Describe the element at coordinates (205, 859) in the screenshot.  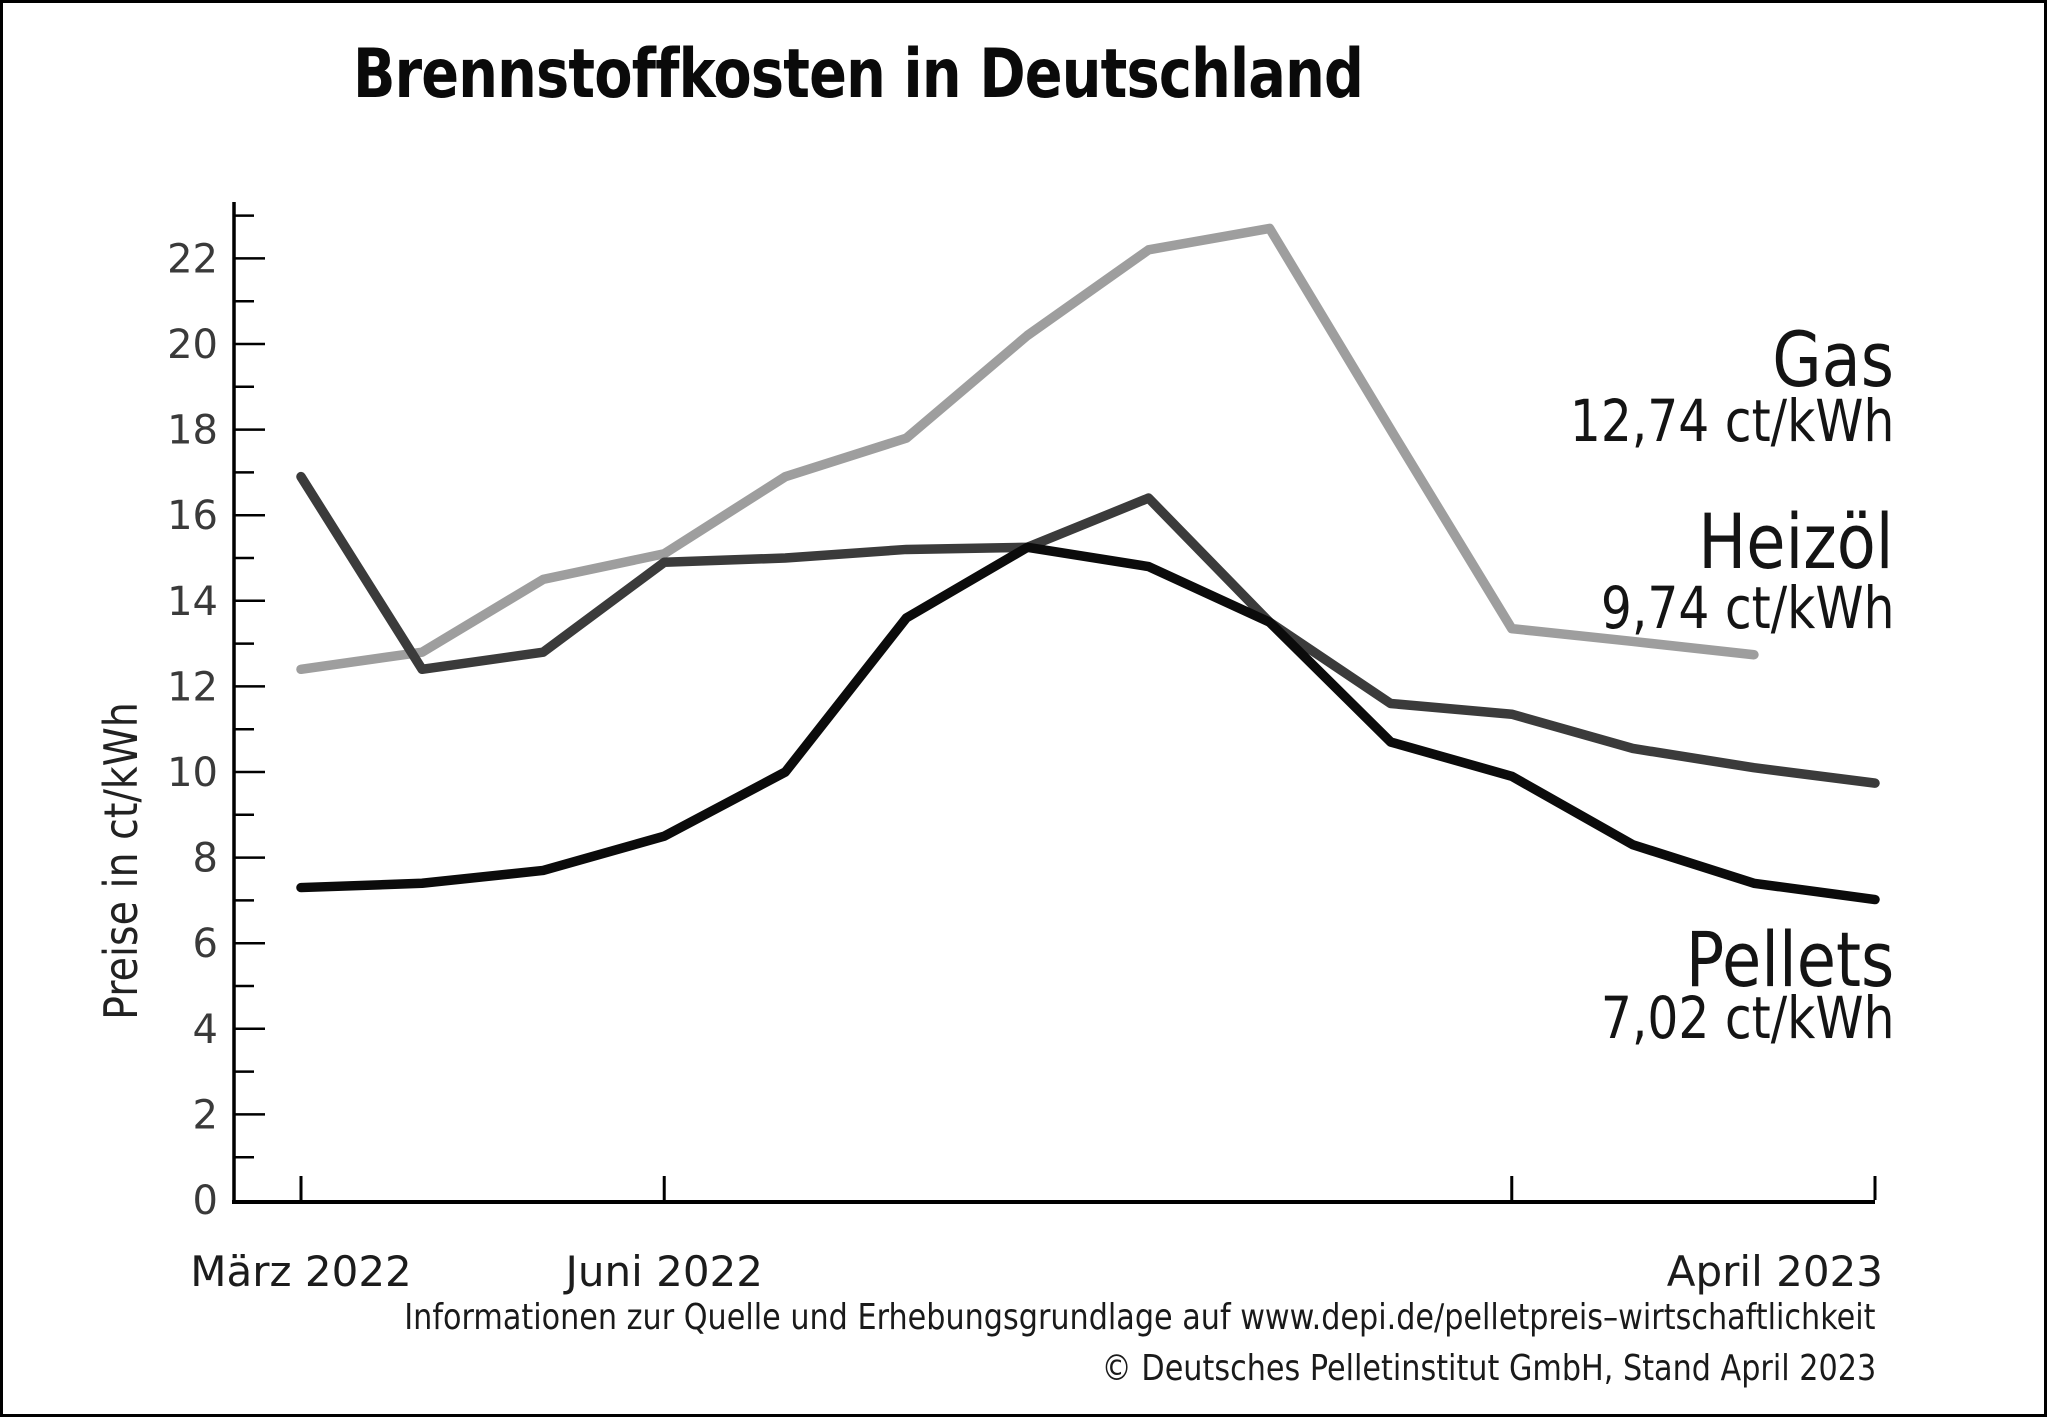
I see `y-tick-label: 8` at that location.